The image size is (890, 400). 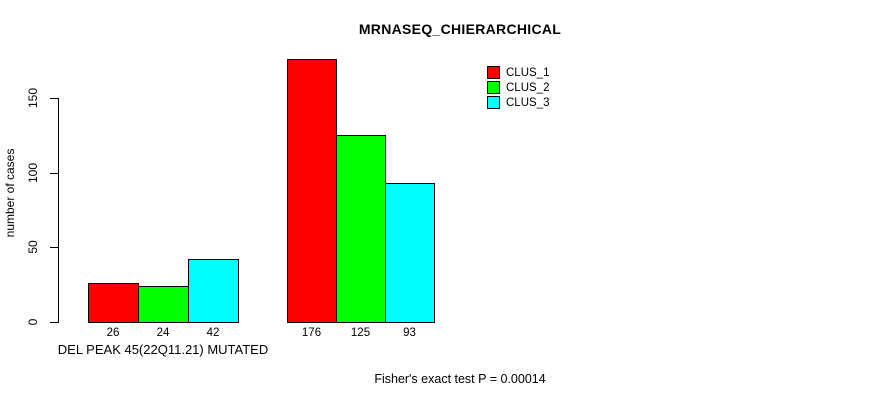 What do you see at coordinates (311, 333) in the screenshot?
I see `bar-value-label: 176` at bounding box center [311, 333].